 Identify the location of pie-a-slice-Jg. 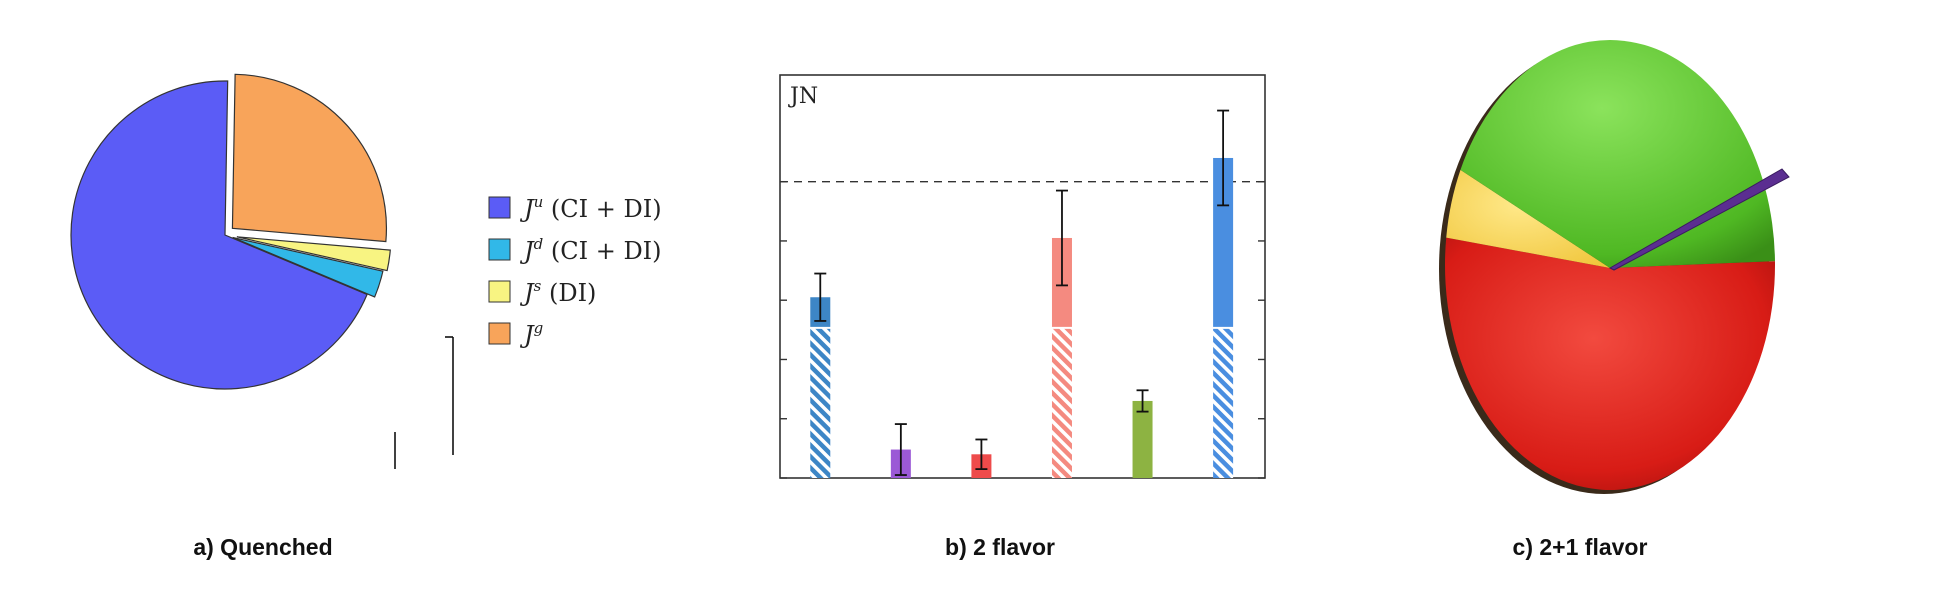
(309, 158).